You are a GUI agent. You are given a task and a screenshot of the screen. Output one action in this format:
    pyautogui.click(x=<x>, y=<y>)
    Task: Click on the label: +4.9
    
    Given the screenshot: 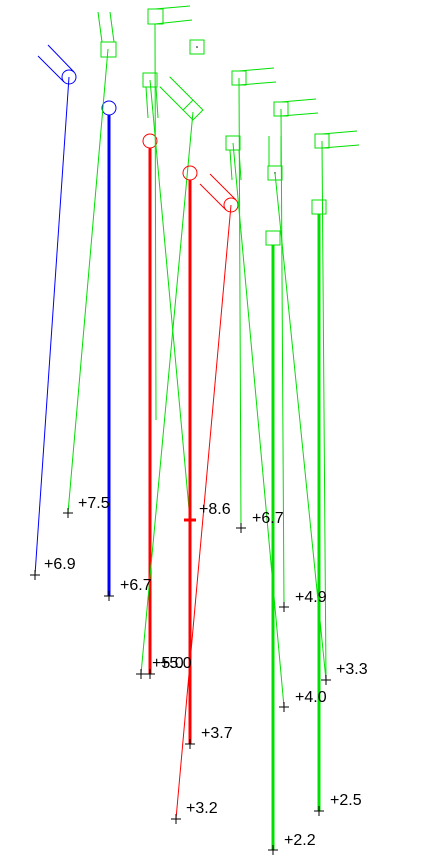 What is the action you would take?
    pyautogui.click(x=311, y=597)
    